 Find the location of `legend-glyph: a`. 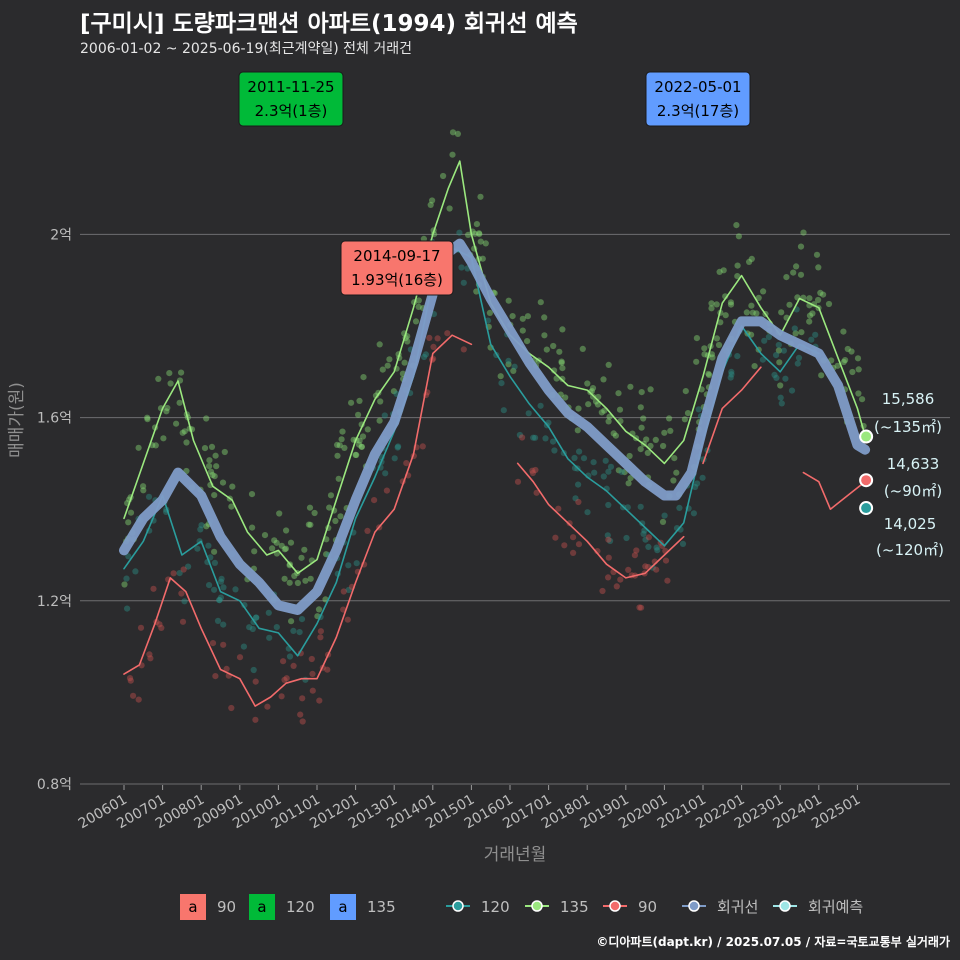

legend-glyph: a is located at coordinates (342, 907).